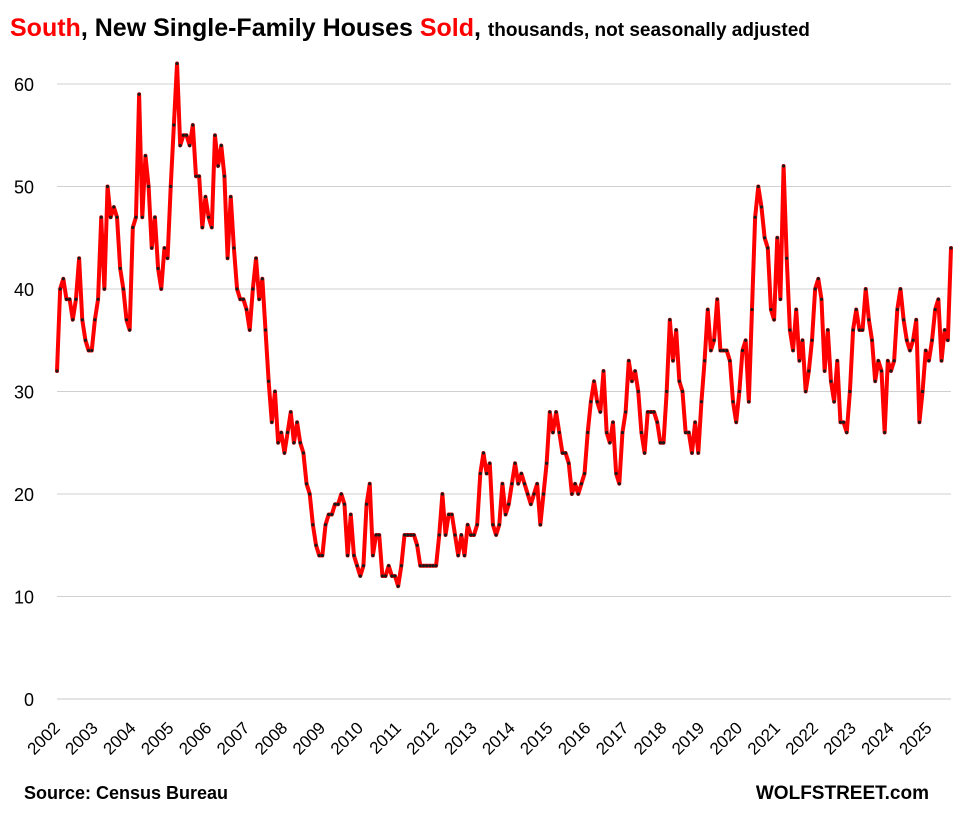  Describe the element at coordinates (840, 738) in the screenshot. I see `x-tick-label: 2023` at that location.